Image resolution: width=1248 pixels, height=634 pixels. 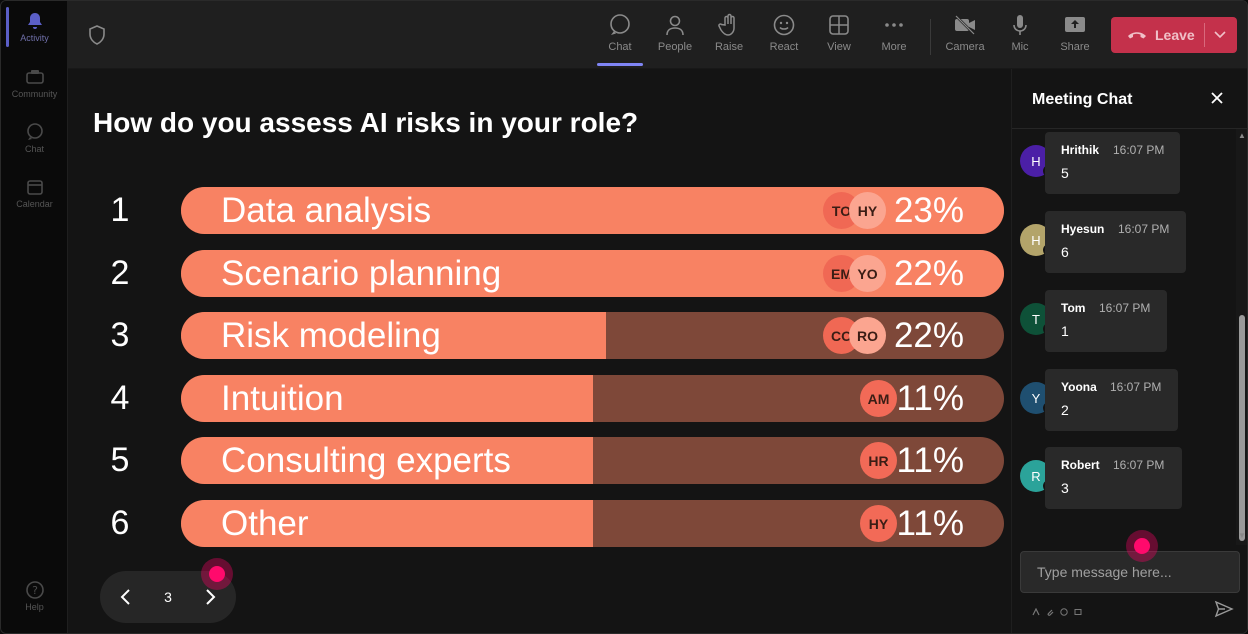 What do you see at coordinates (965, 47) in the screenshot?
I see `camera-button-label: Camera` at bounding box center [965, 47].